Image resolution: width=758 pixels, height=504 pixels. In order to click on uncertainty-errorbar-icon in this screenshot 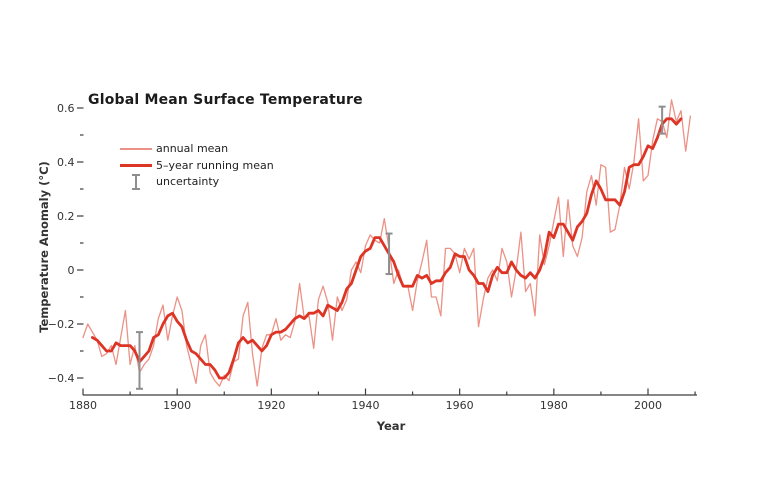, I will do `click(136, 181)`.